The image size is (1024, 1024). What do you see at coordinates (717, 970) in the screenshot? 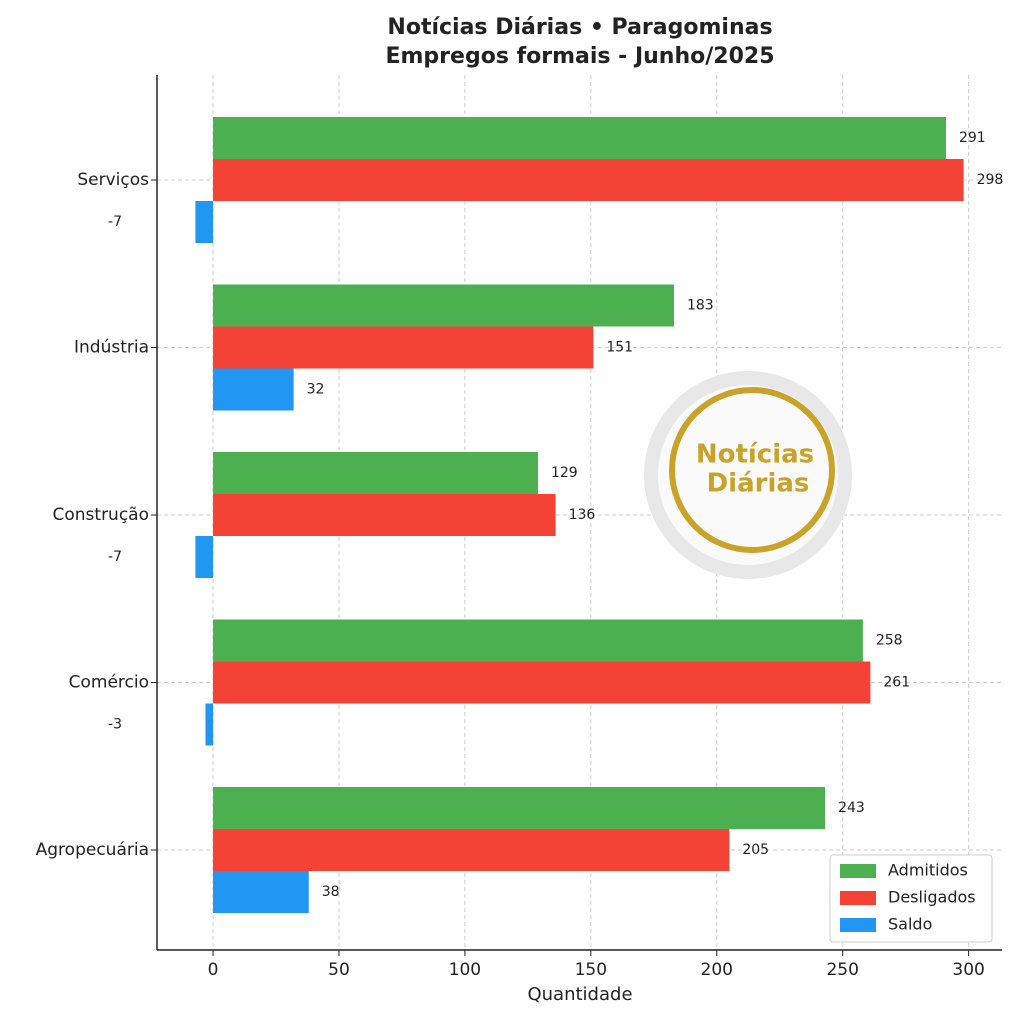
I see `x-tick-label: 200` at bounding box center [717, 970].